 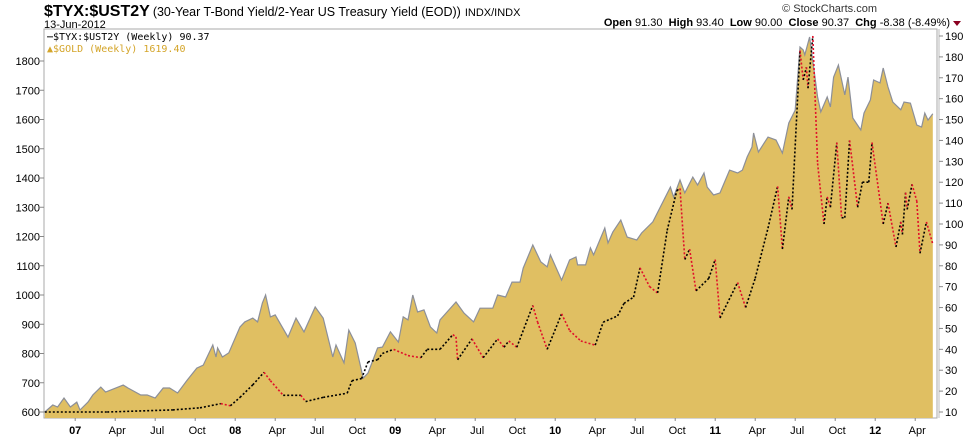 I want to click on chg-value: -8.38 (-8.49%), so click(x=914, y=23).